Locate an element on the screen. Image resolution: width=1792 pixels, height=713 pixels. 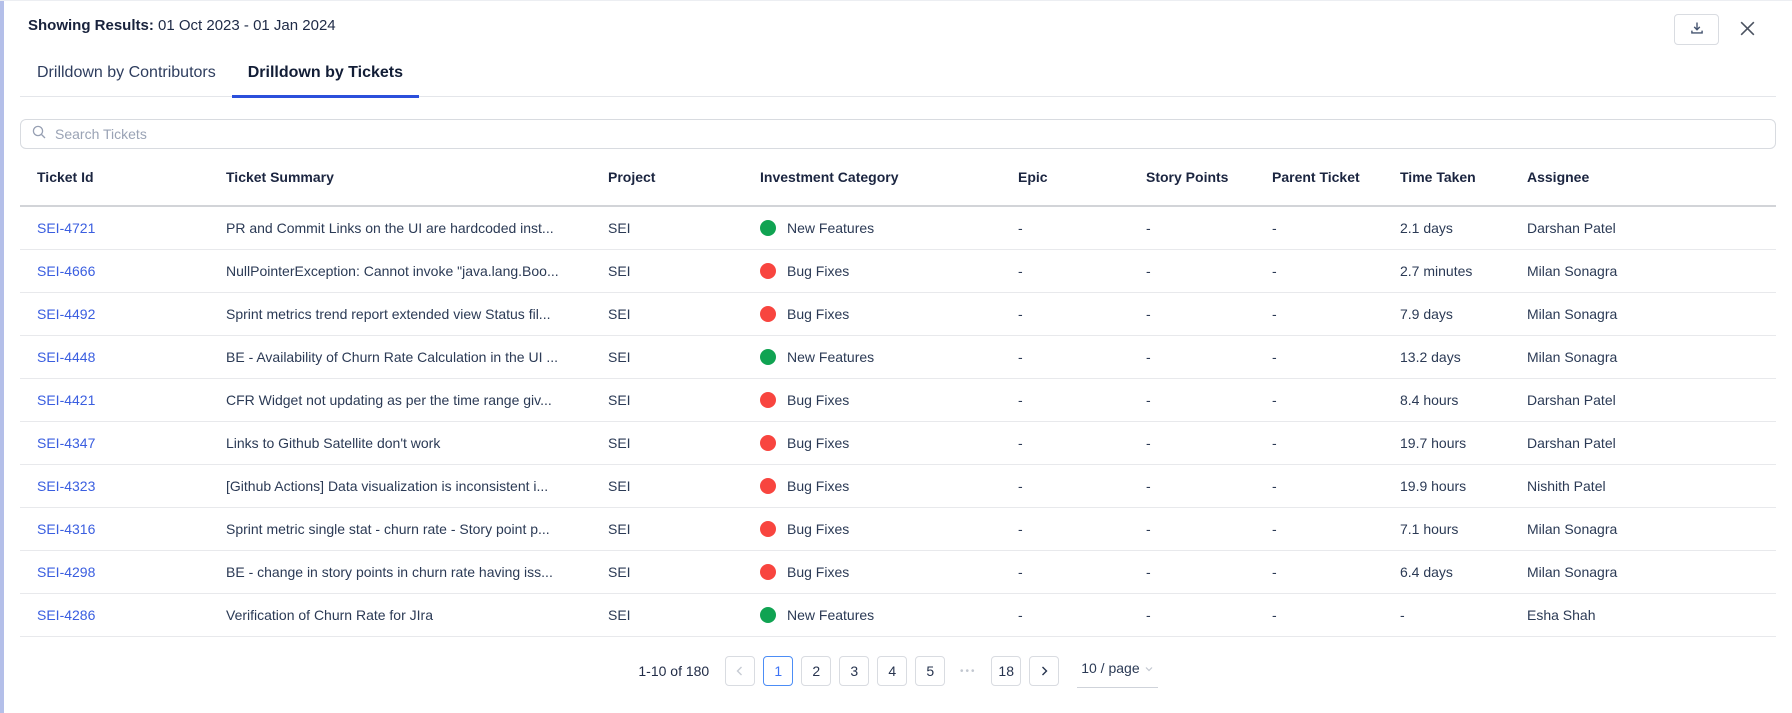
page-button-1: 1 is located at coordinates (778, 671).